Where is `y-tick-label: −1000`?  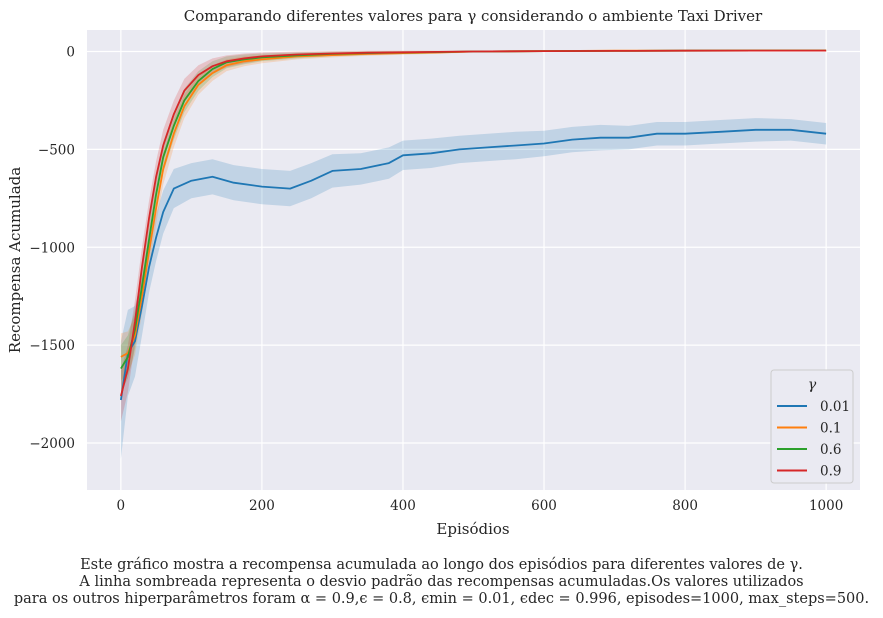 y-tick-label: −1000 is located at coordinates (52, 248).